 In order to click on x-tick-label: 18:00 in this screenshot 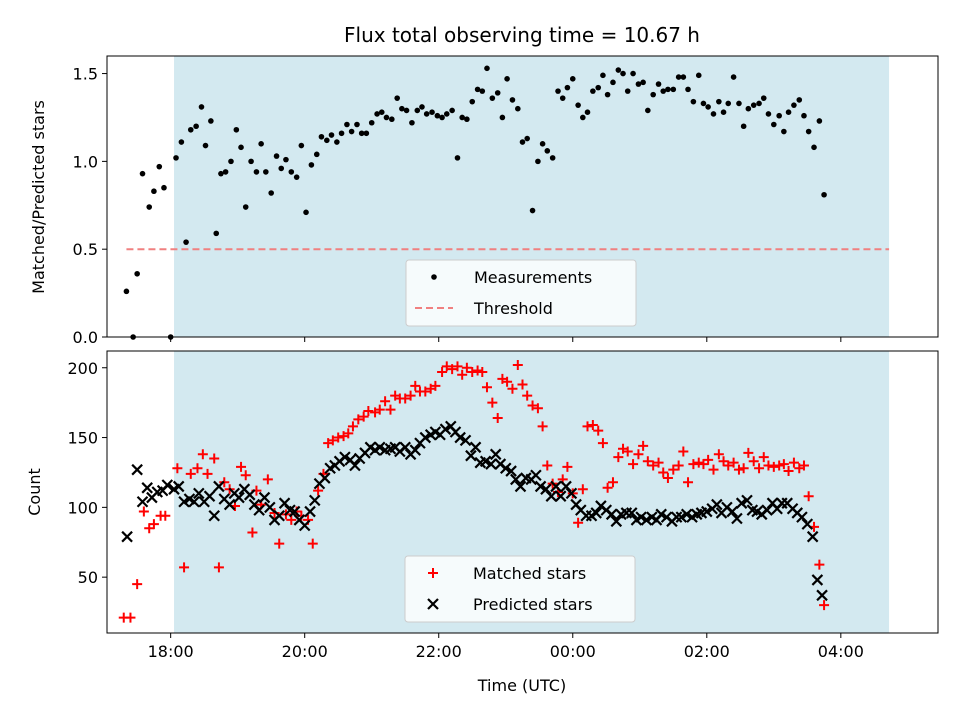, I will do `click(171, 651)`.